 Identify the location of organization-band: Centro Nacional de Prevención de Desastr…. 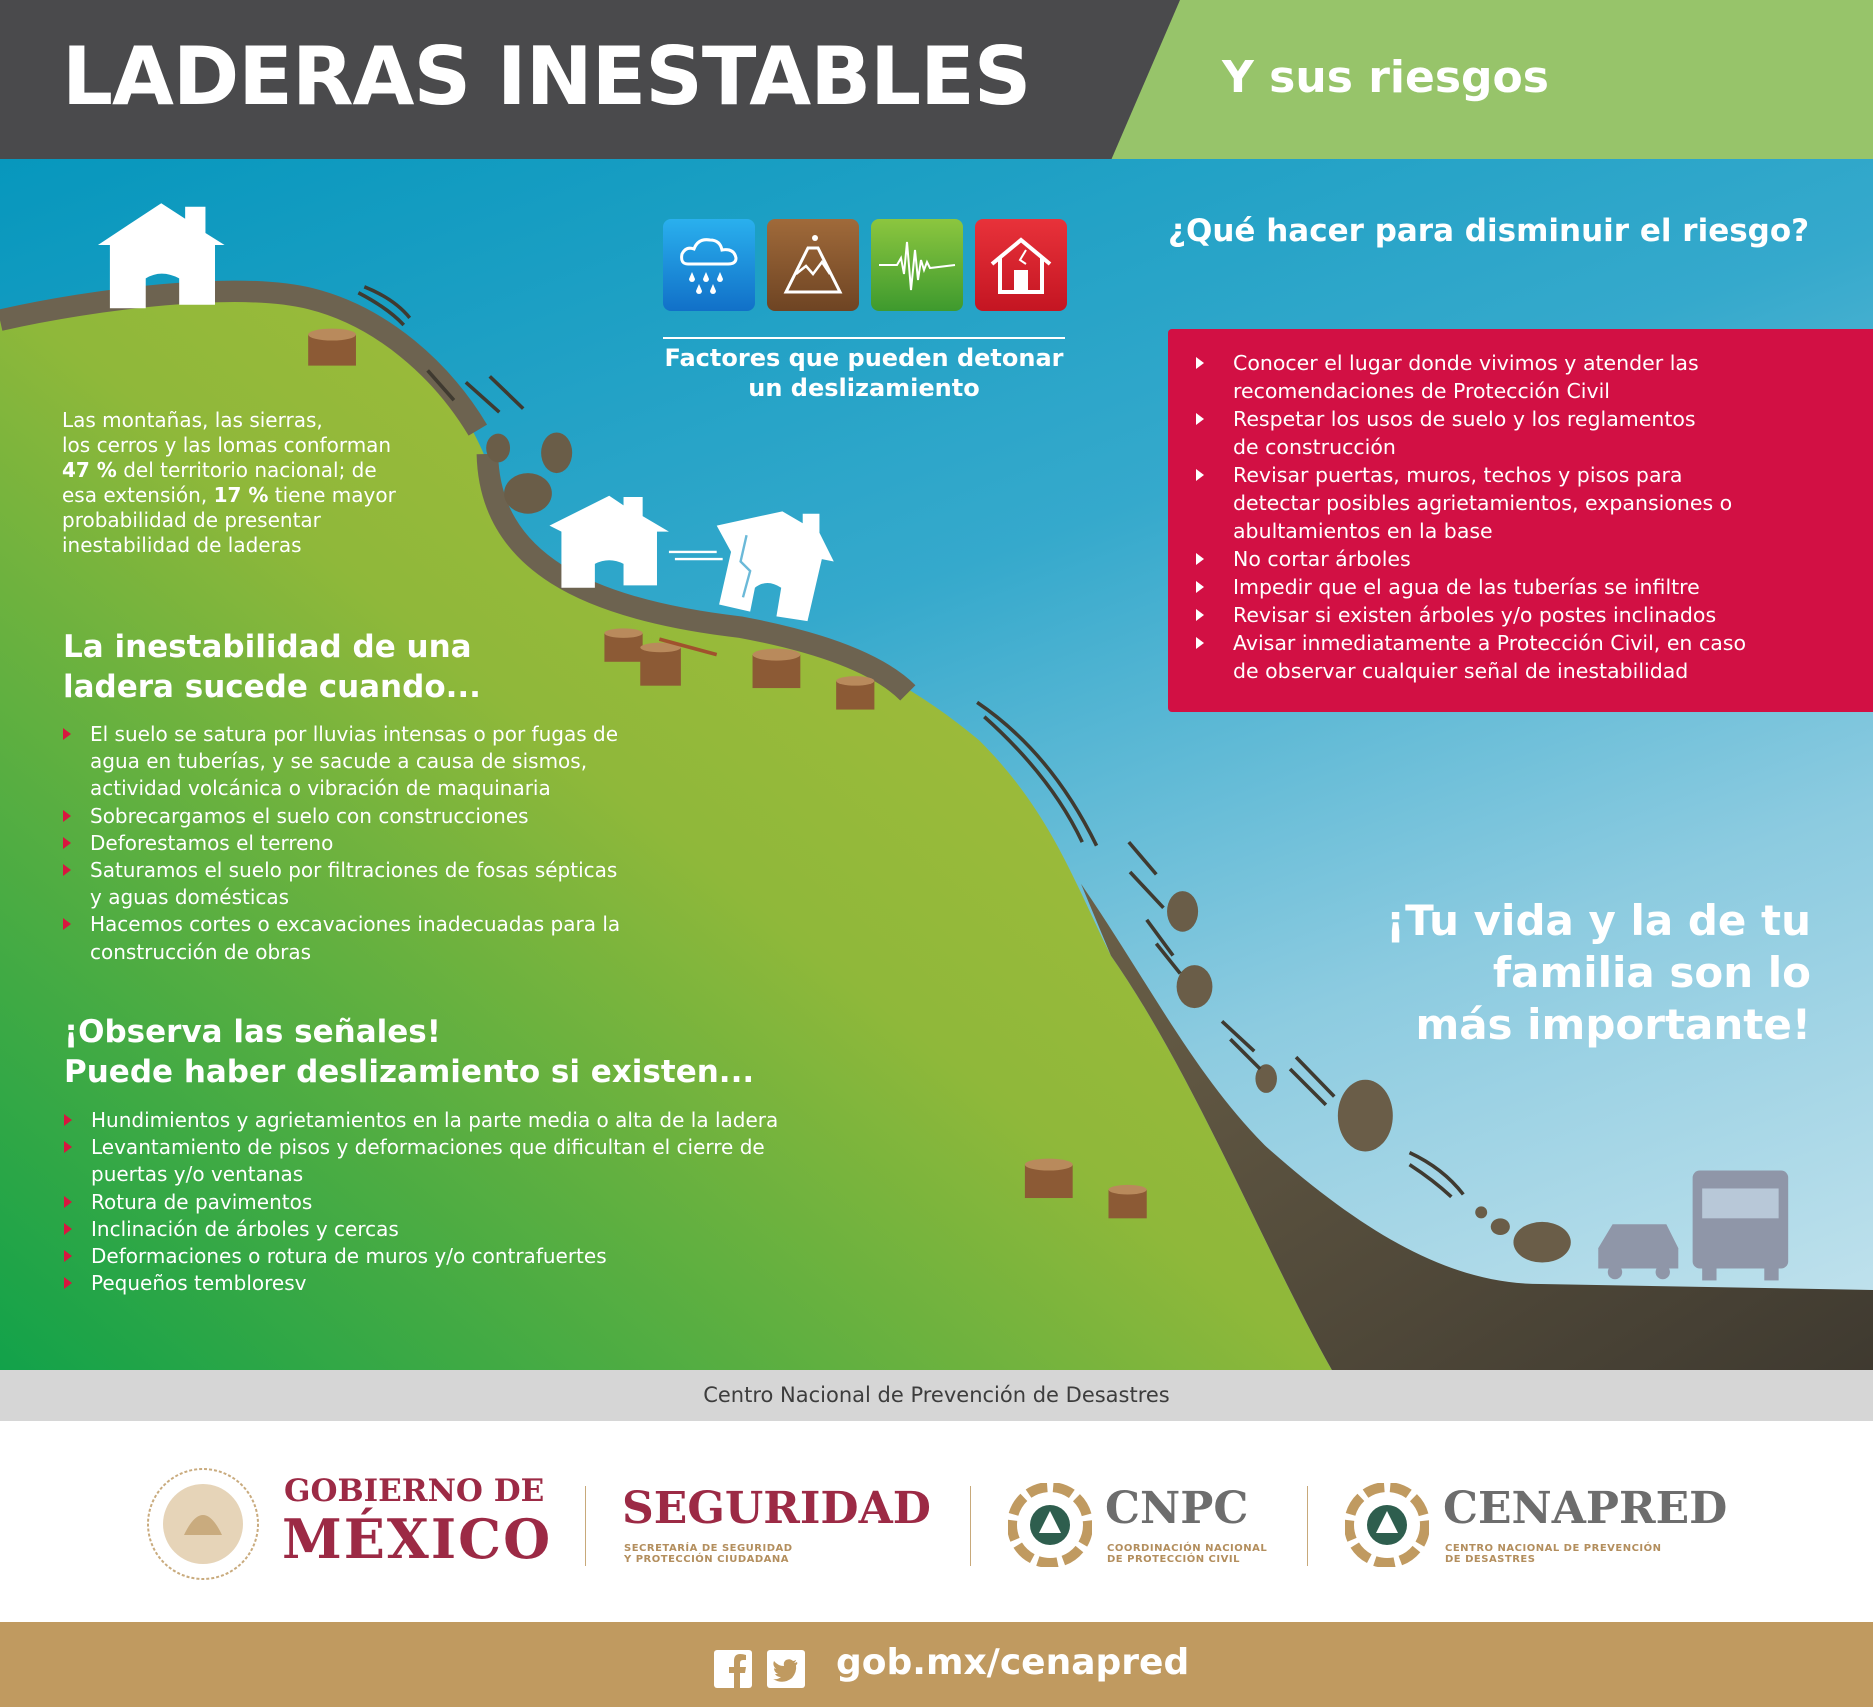
(936, 1395).